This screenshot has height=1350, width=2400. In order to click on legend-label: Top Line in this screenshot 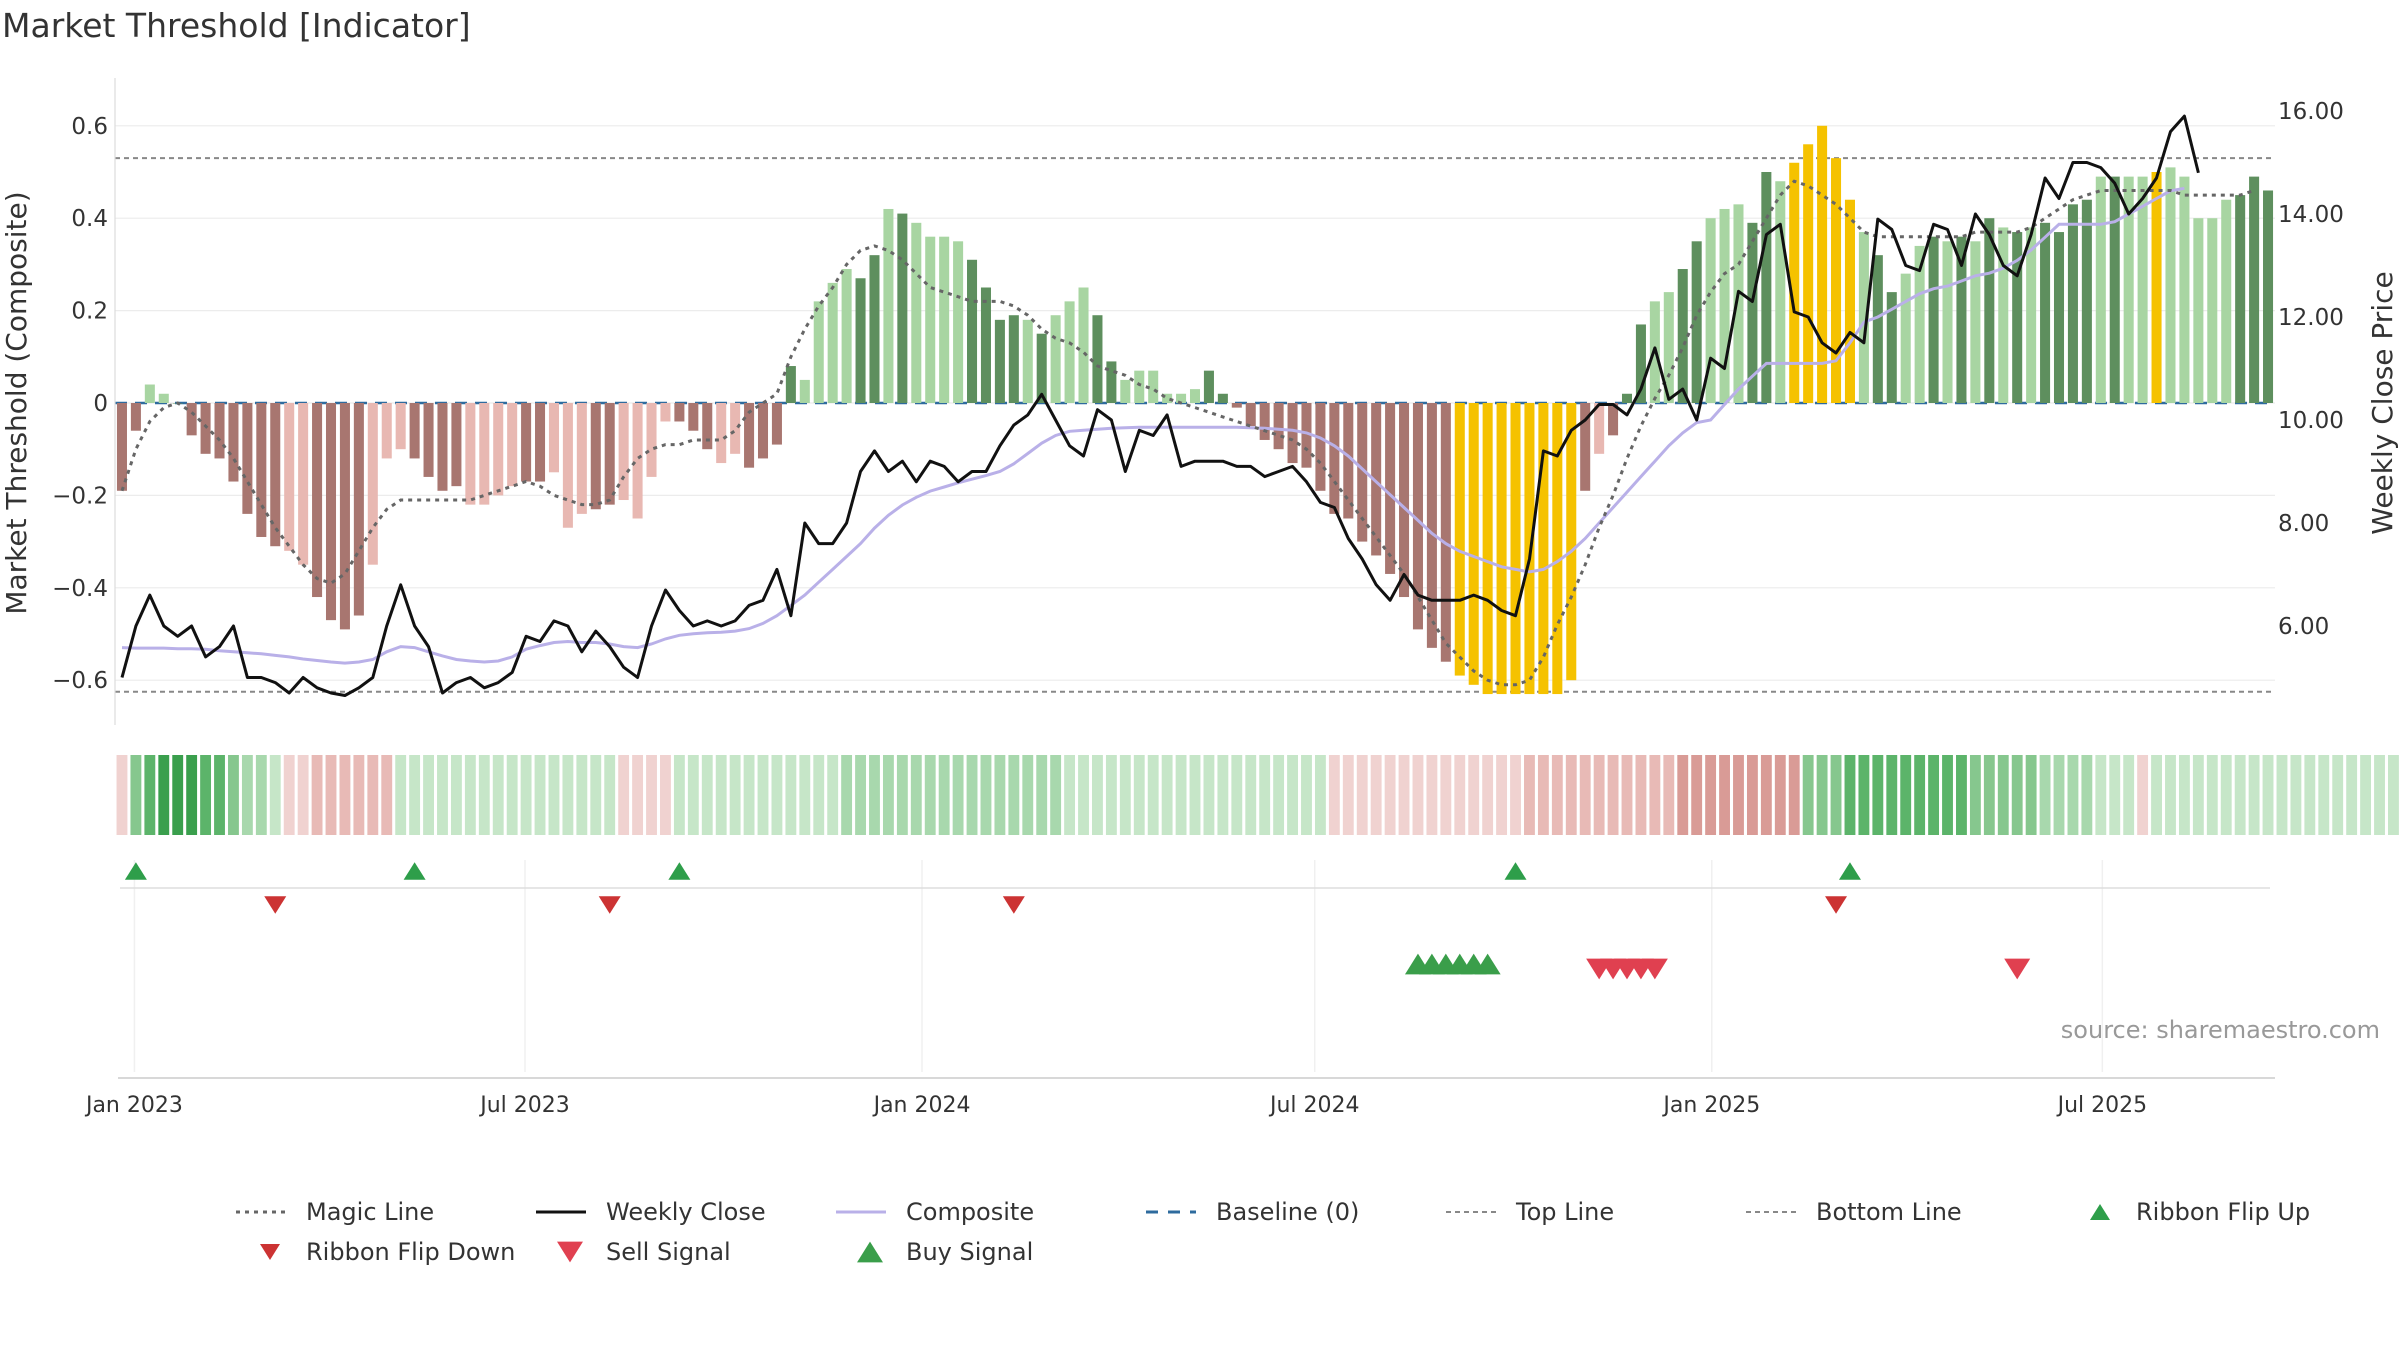, I will do `click(1565, 1212)`.